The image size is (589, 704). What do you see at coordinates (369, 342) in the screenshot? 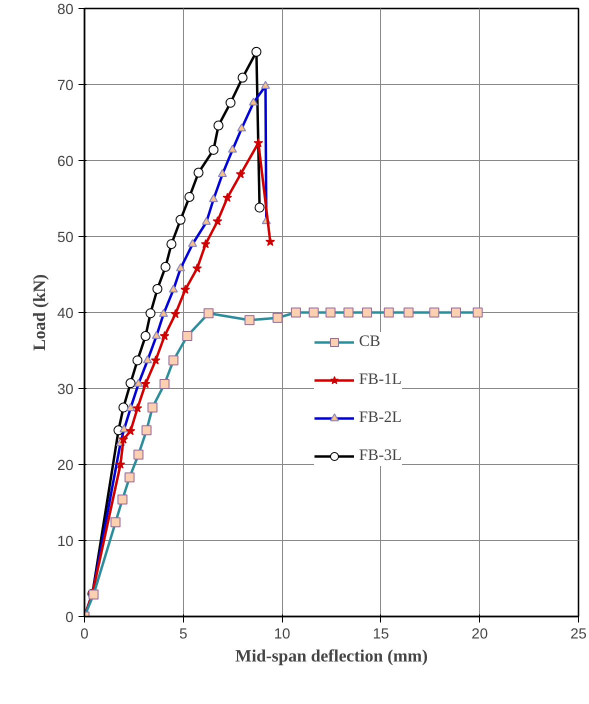
I see `legend-label: CB` at bounding box center [369, 342].